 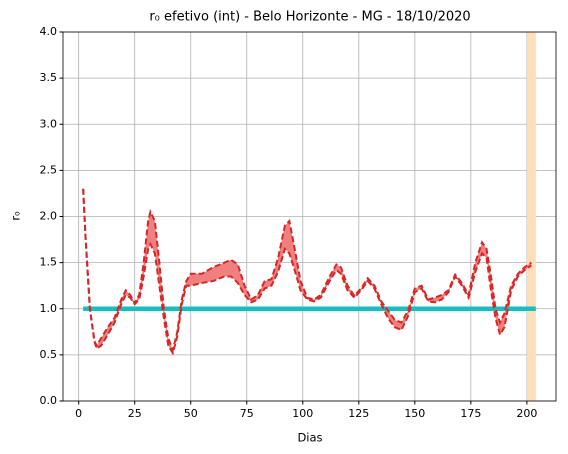 What do you see at coordinates (49, 77) in the screenshot?
I see `y-tick-label: 3.5` at bounding box center [49, 77].